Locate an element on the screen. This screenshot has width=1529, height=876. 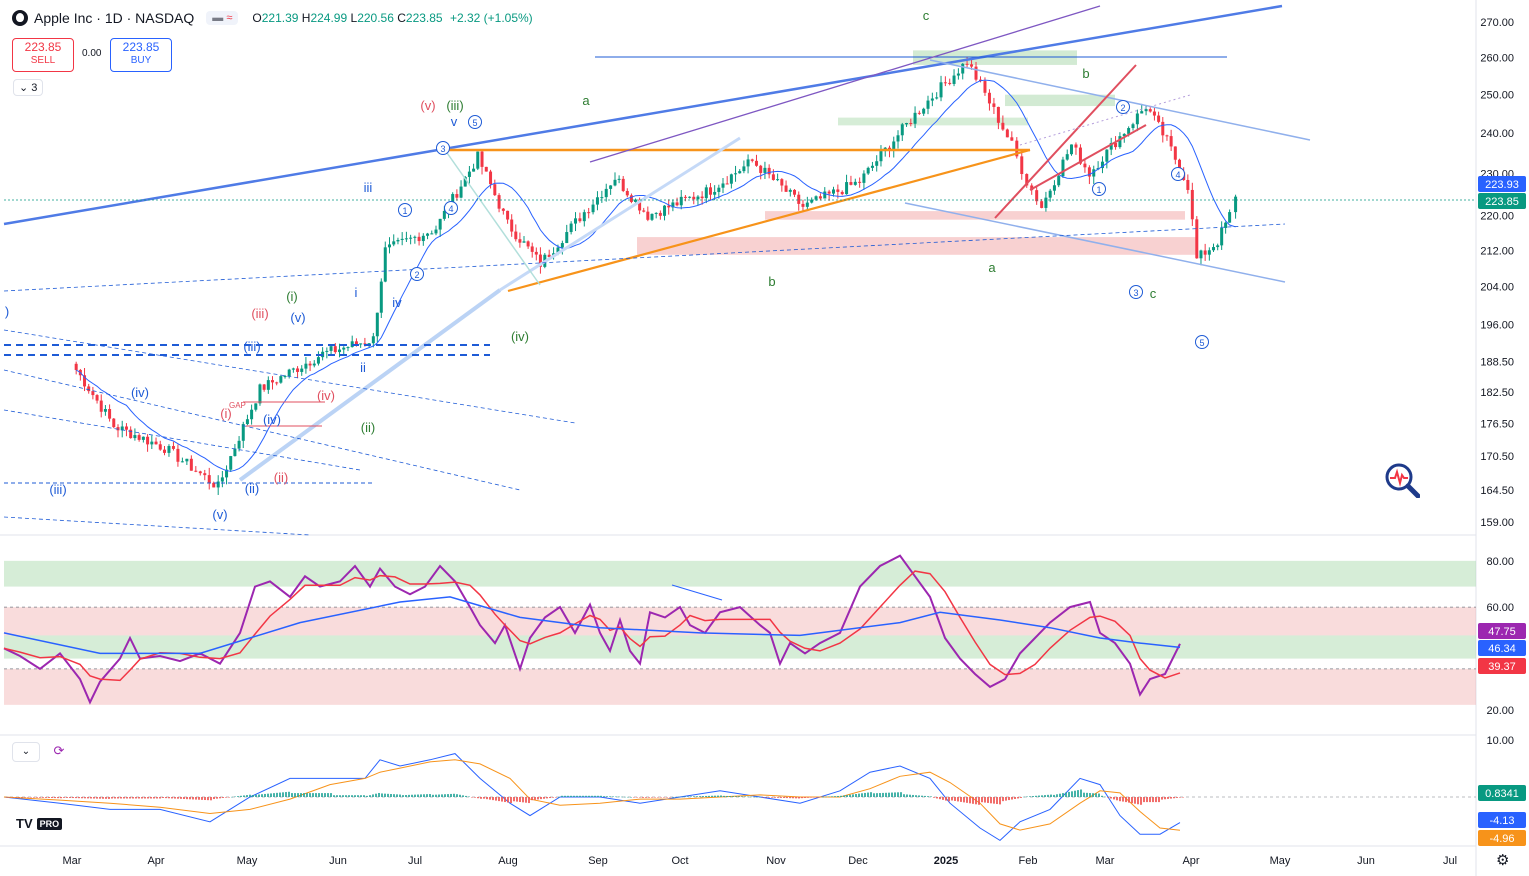
time-tick-label: Jun is located at coordinates (1366, 861).